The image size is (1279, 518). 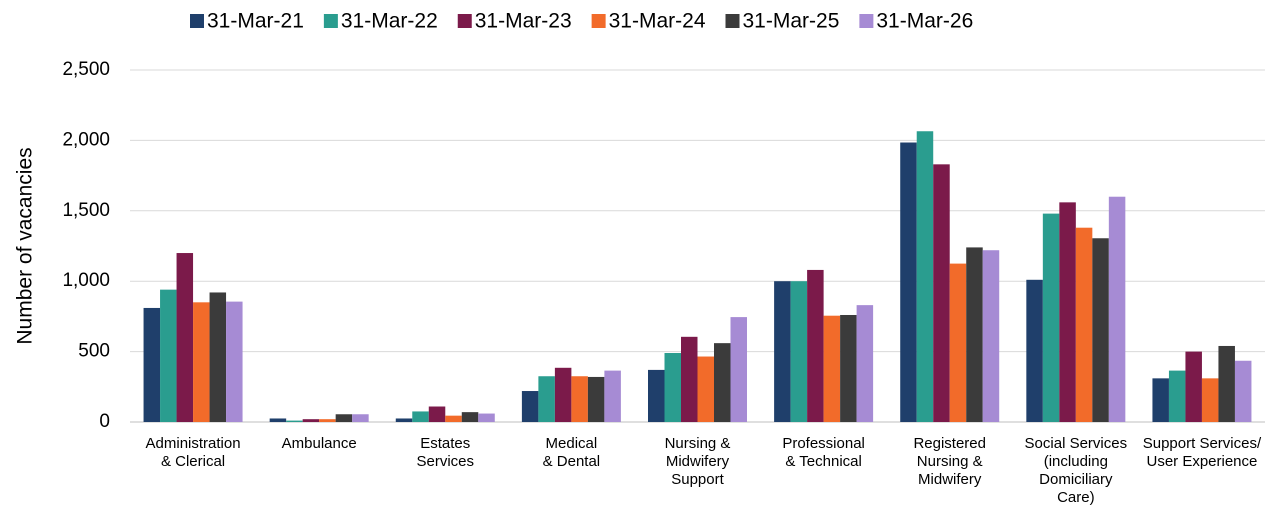 What do you see at coordinates (193, 452) in the screenshot?
I see `x-tick-label: Administration & Clerical` at bounding box center [193, 452].